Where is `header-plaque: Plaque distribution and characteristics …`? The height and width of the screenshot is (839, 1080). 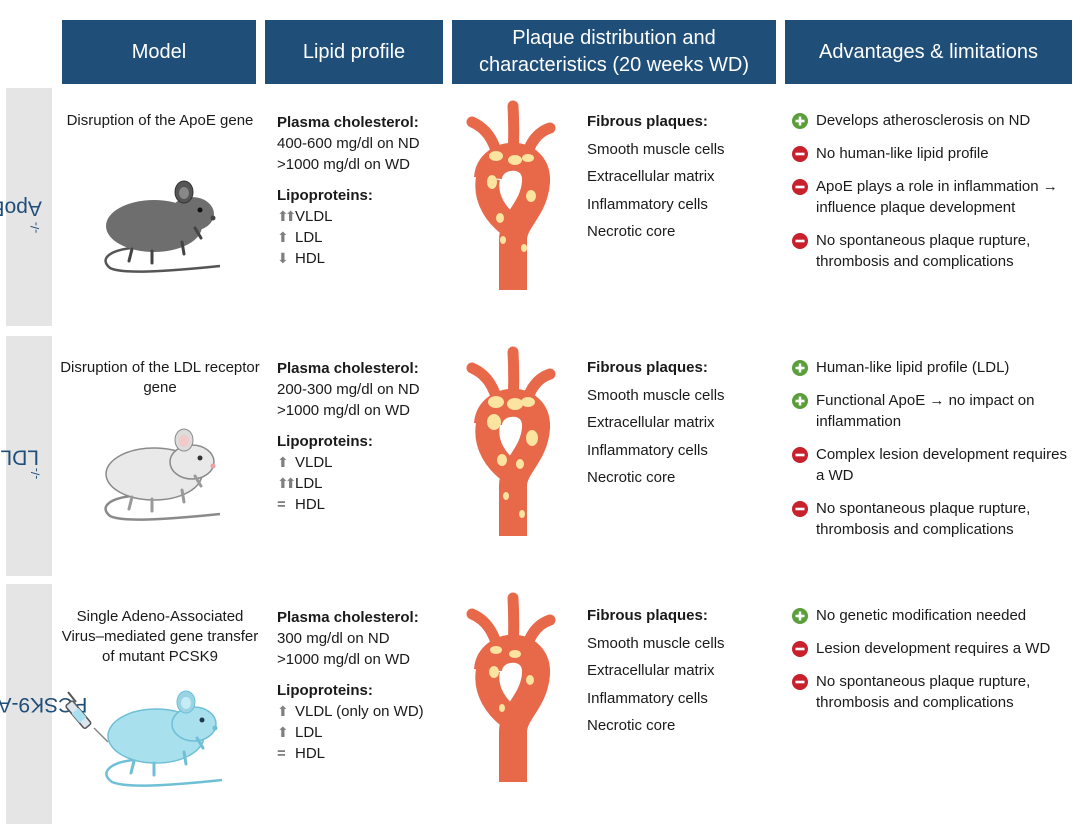
header-plaque: Plaque distribution and characteristics … is located at coordinates (614, 52).